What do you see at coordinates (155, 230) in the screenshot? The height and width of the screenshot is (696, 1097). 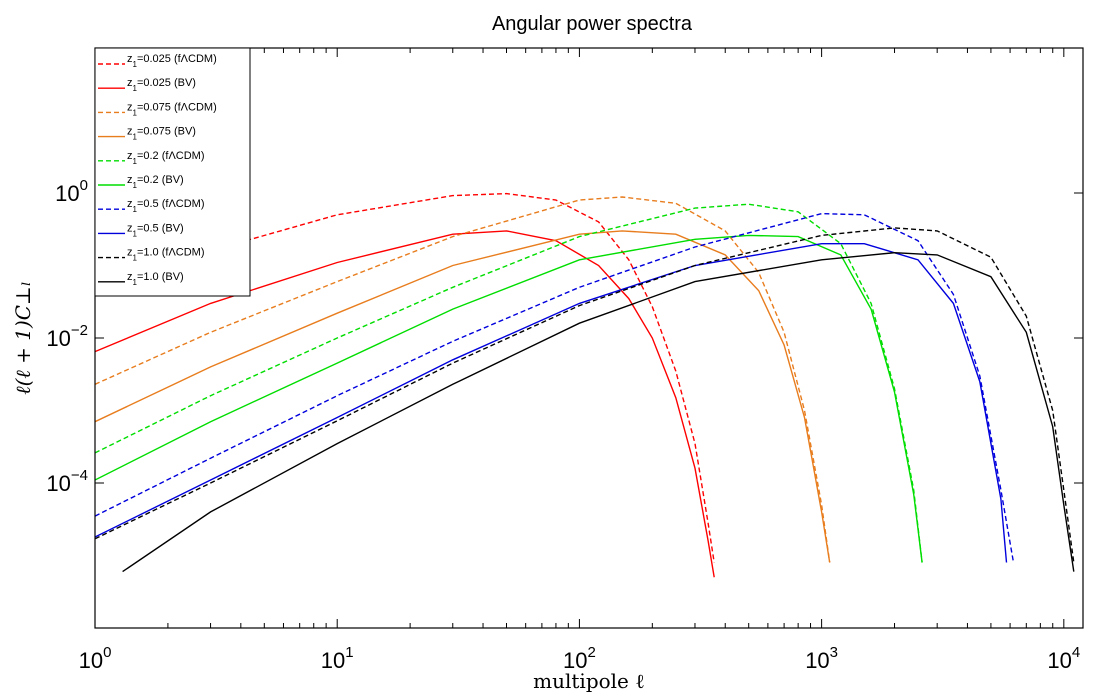 I see `legend-label-7: z1=0.5 (BV)` at bounding box center [155, 230].